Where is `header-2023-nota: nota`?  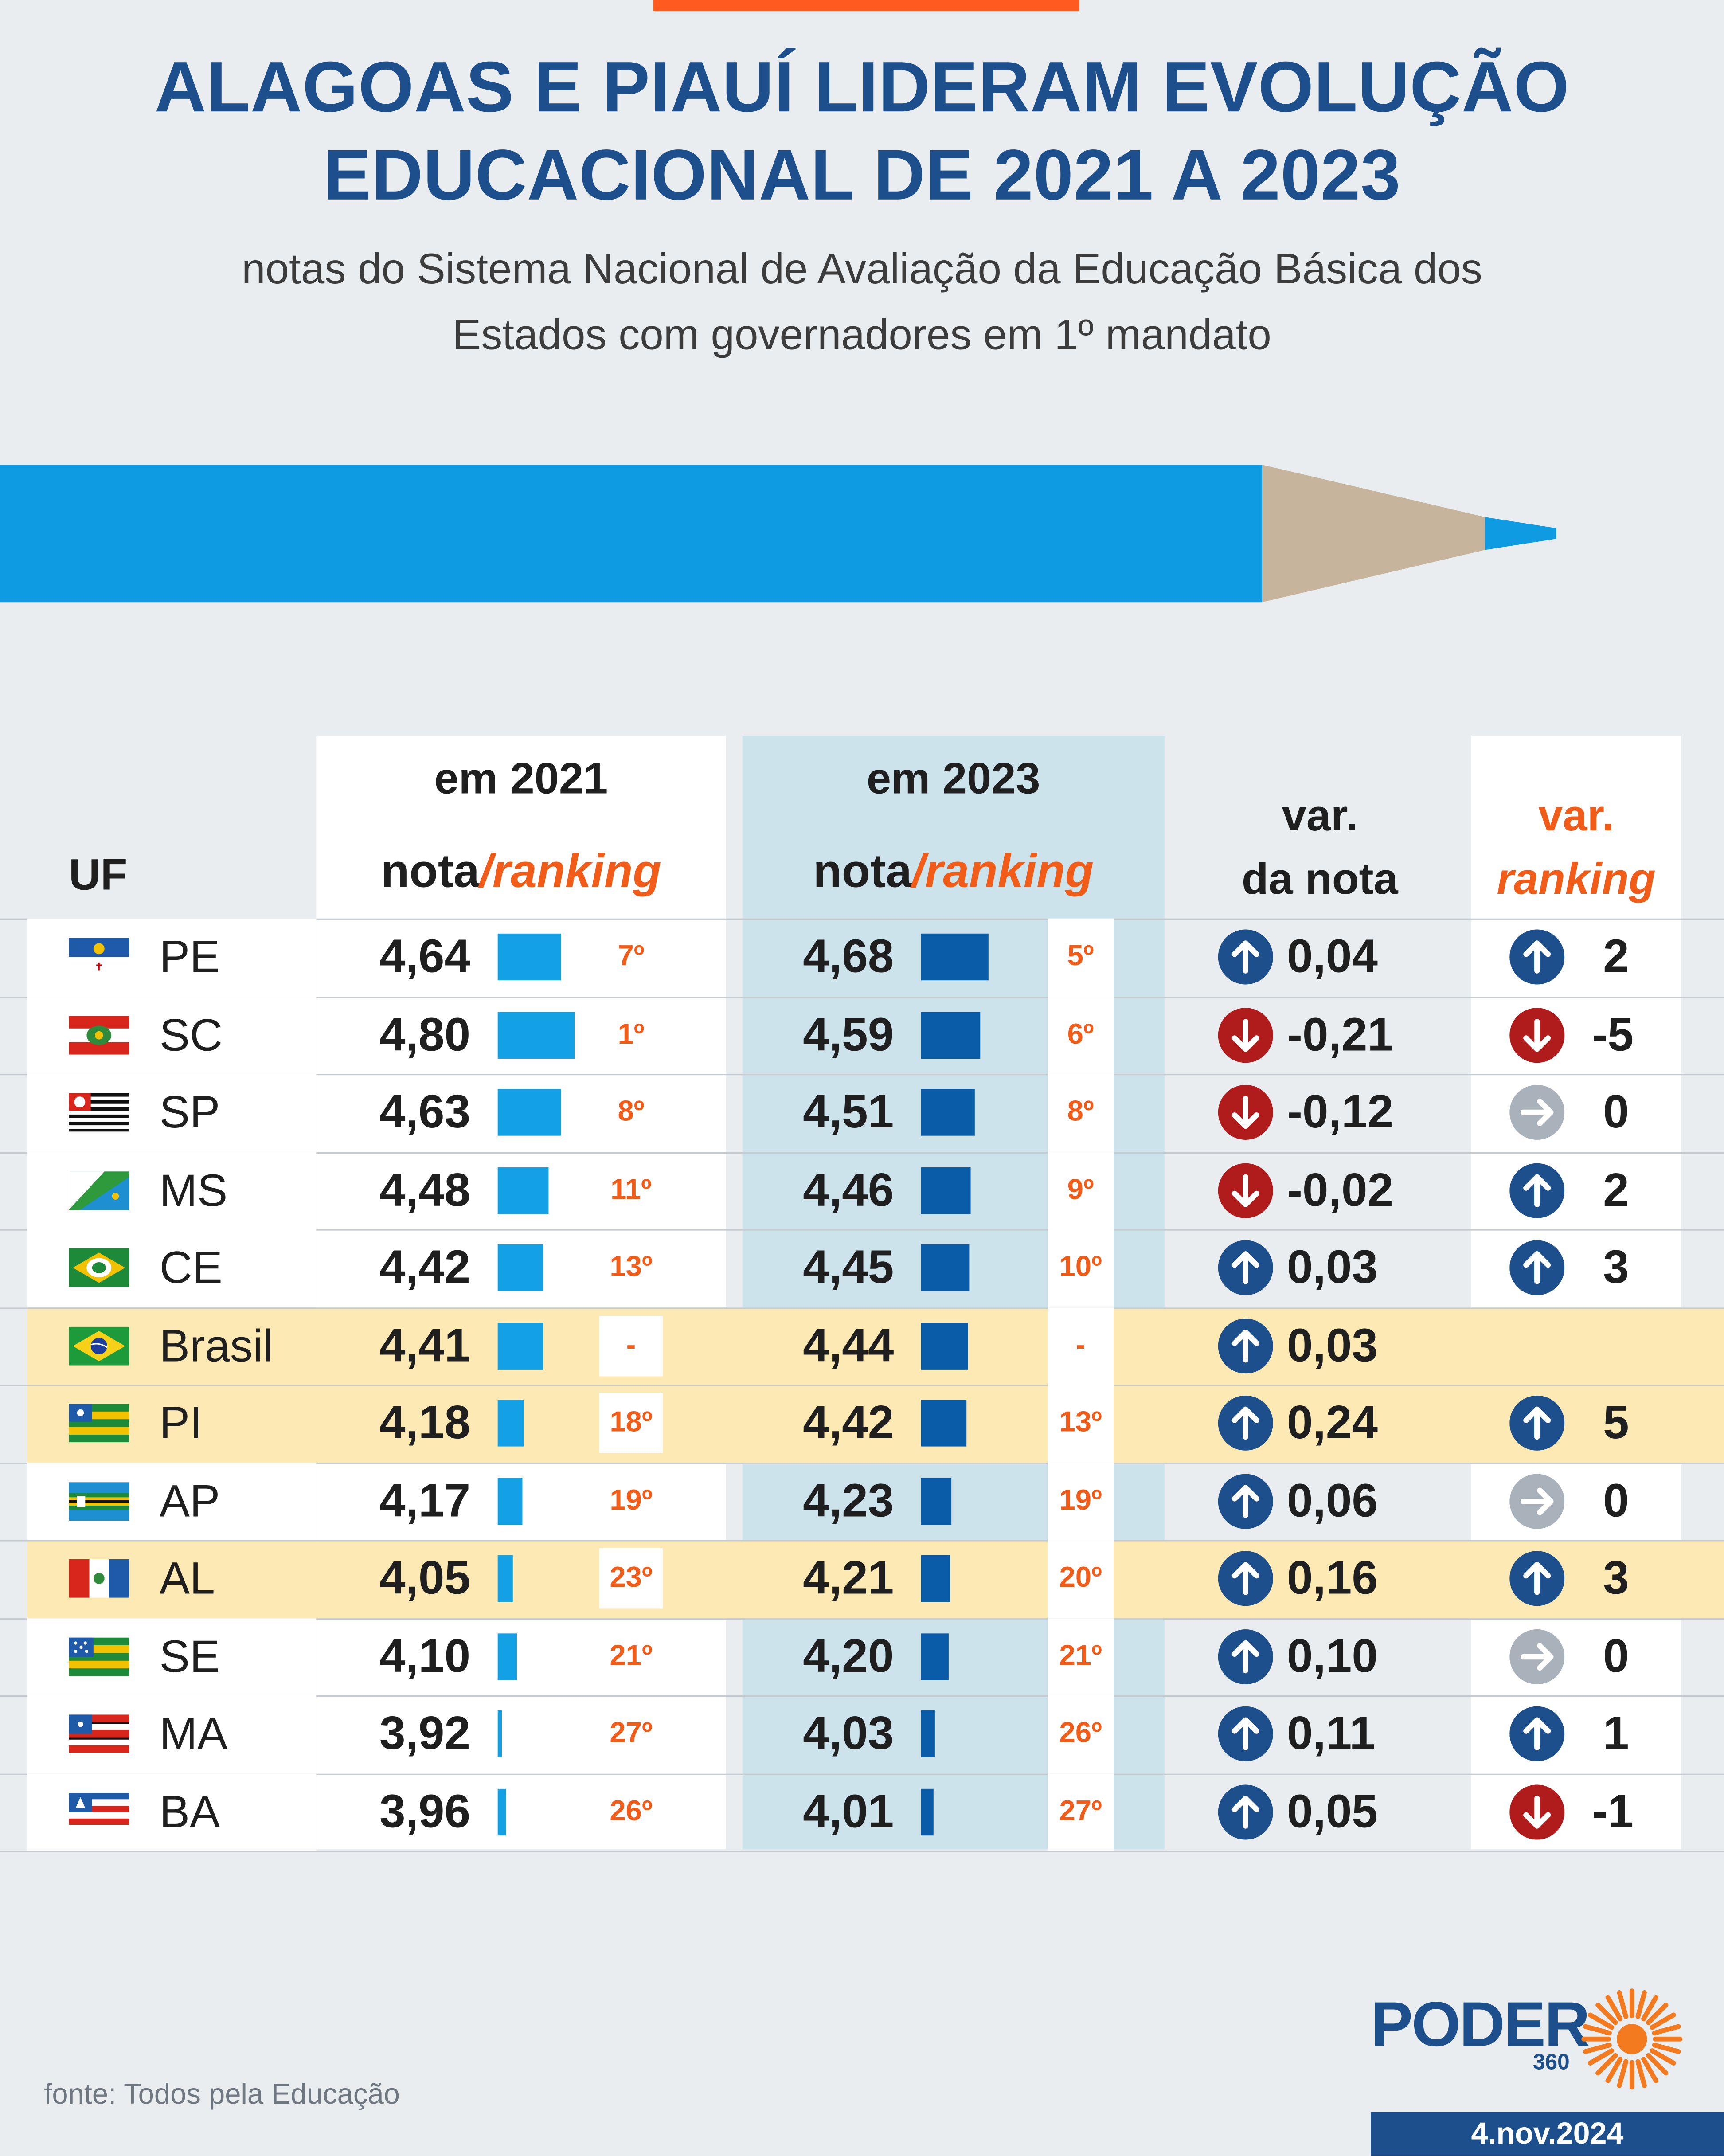 header-2023-nota: nota is located at coordinates (862, 871).